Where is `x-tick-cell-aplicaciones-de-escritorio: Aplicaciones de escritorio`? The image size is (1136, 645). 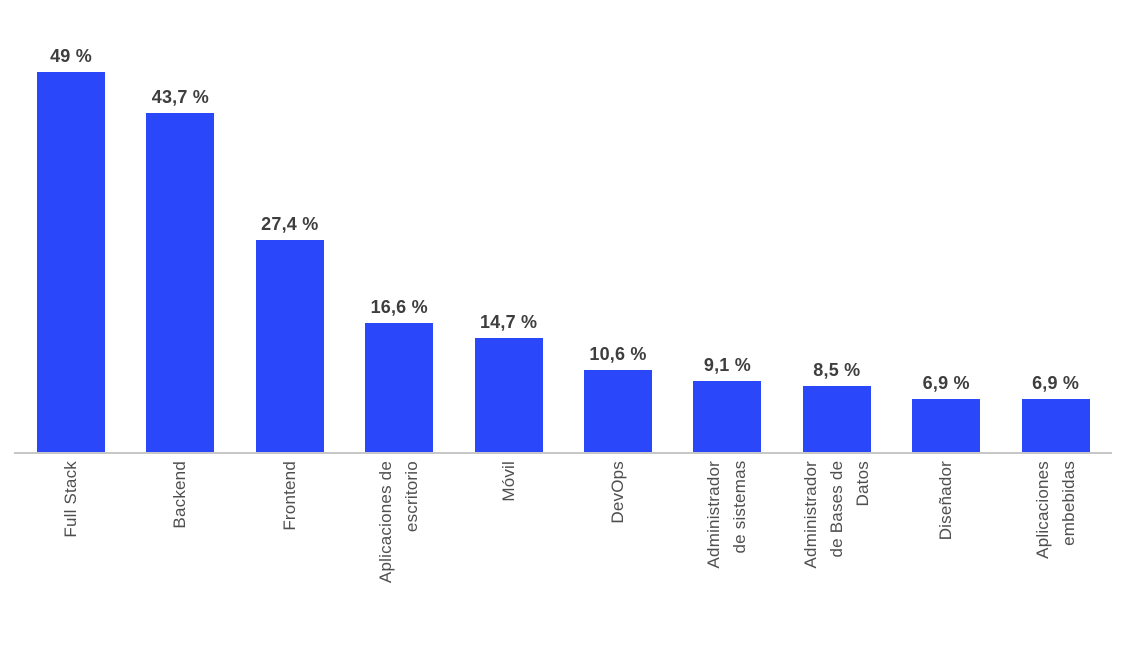 x-tick-cell-aplicaciones-de-escritorio: Aplicaciones de escritorio is located at coordinates (399, 553).